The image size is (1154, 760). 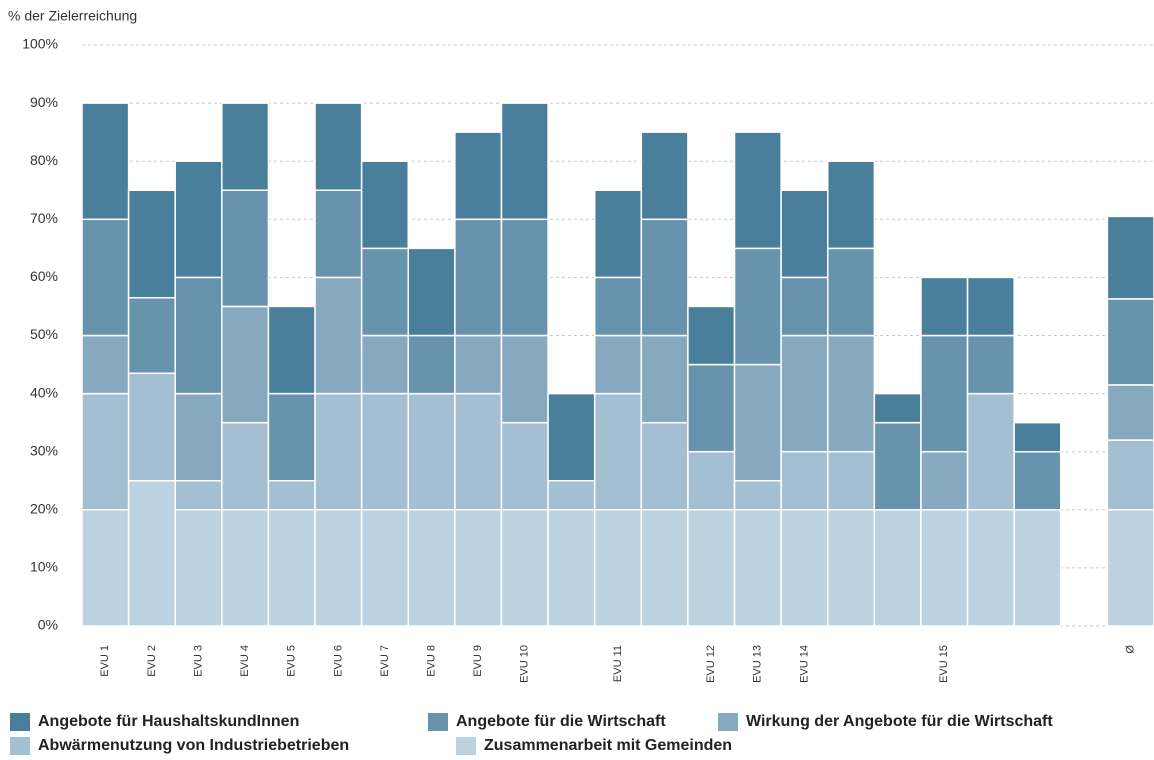 What do you see at coordinates (48, 625) in the screenshot?
I see `y-tick-label: 0%` at bounding box center [48, 625].